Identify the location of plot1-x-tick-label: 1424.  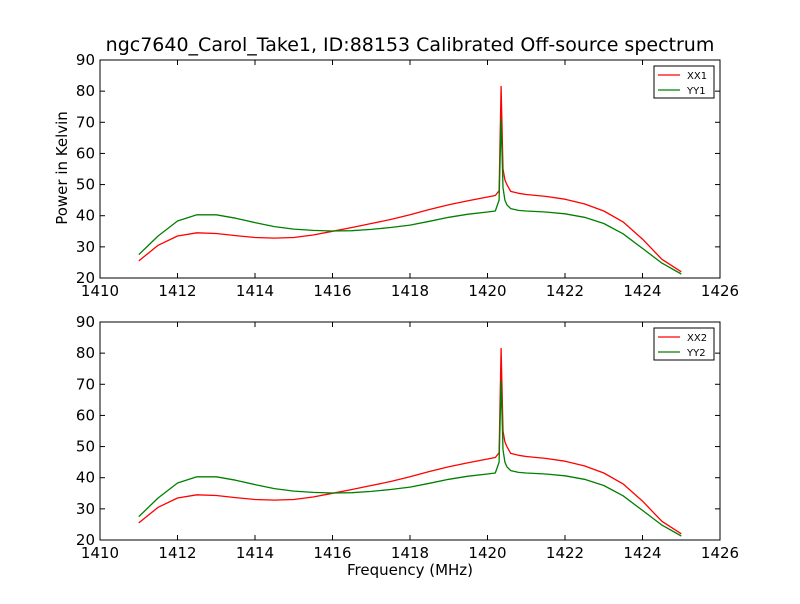
(642, 291).